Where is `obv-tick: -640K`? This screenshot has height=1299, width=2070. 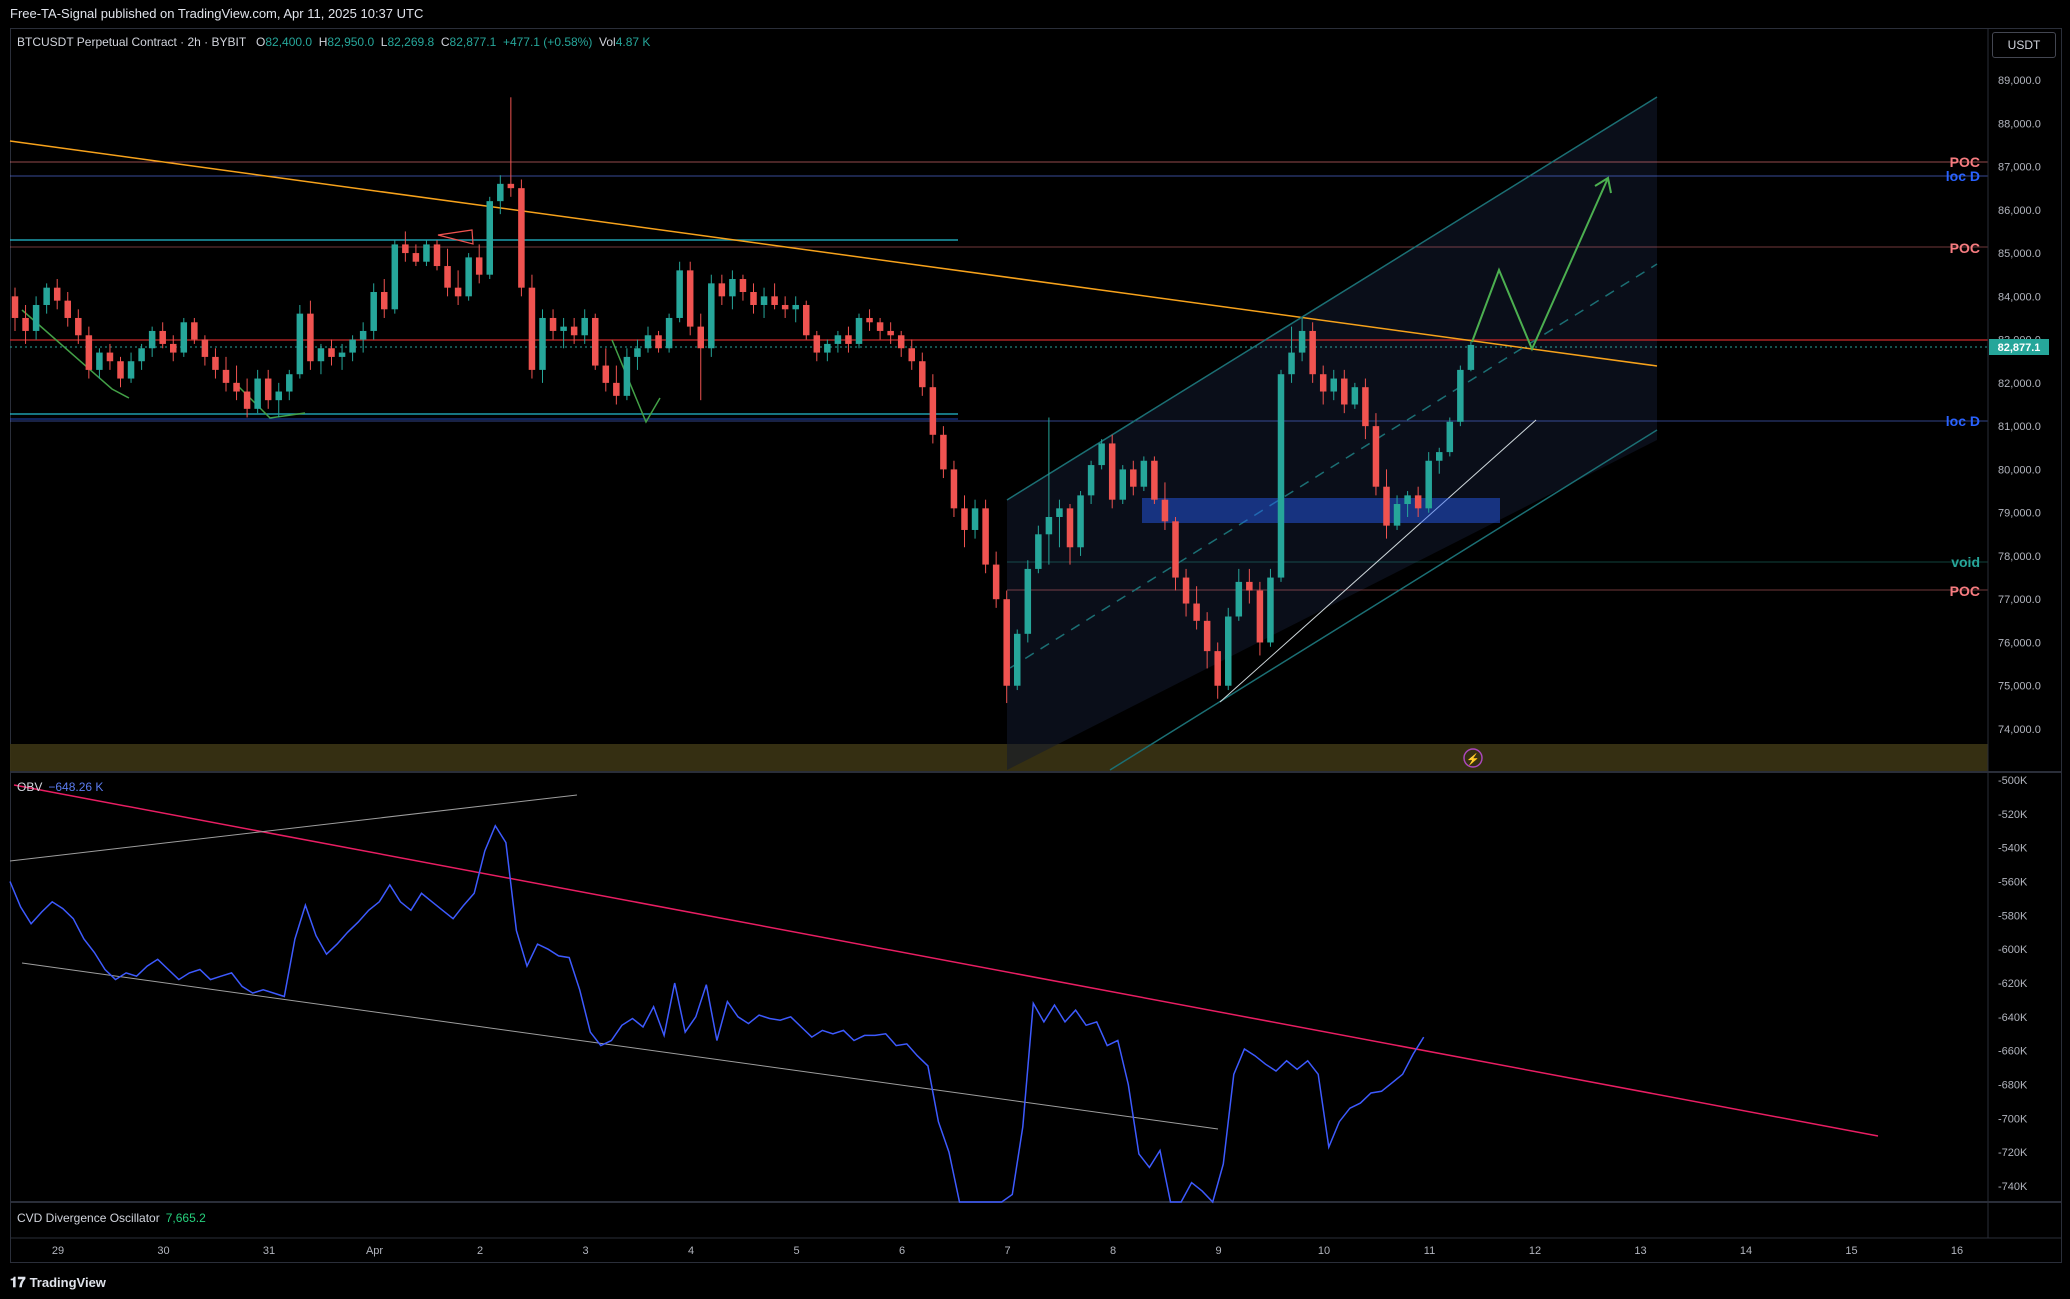 obv-tick: -640K is located at coordinates (2013, 1018).